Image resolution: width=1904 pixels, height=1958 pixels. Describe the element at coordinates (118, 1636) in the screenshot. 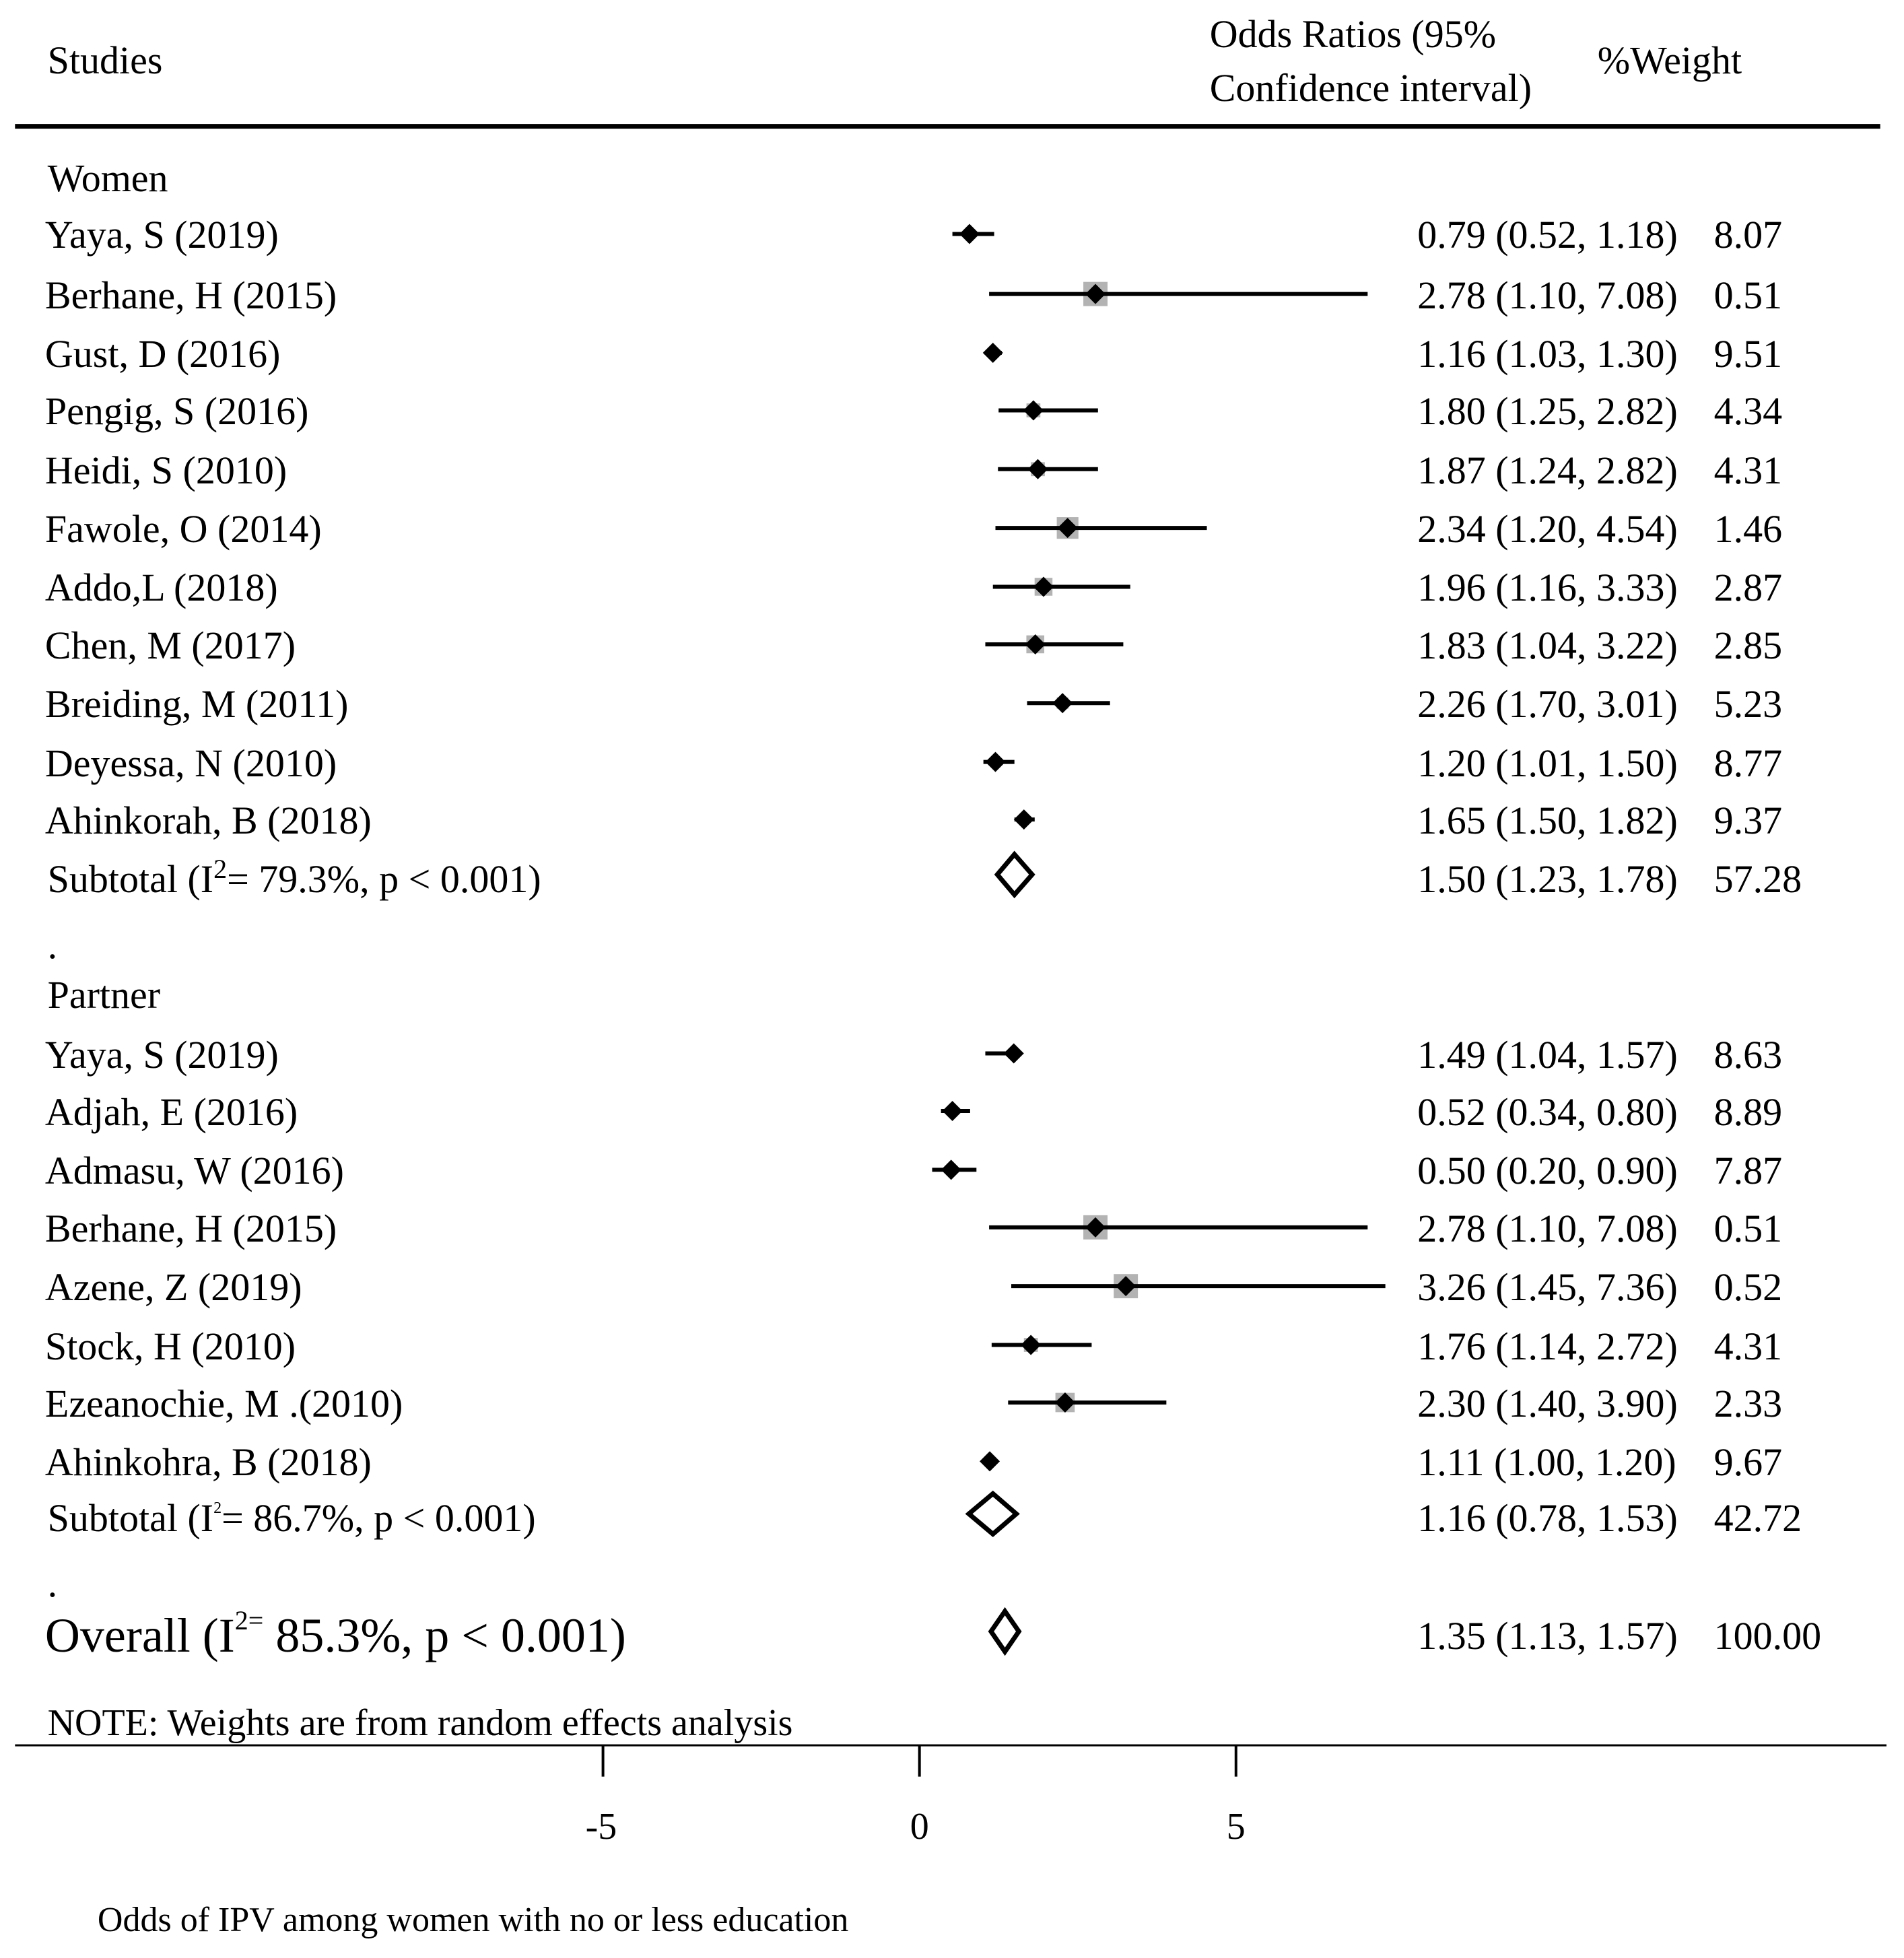

I see `overall-word: Overall` at that location.